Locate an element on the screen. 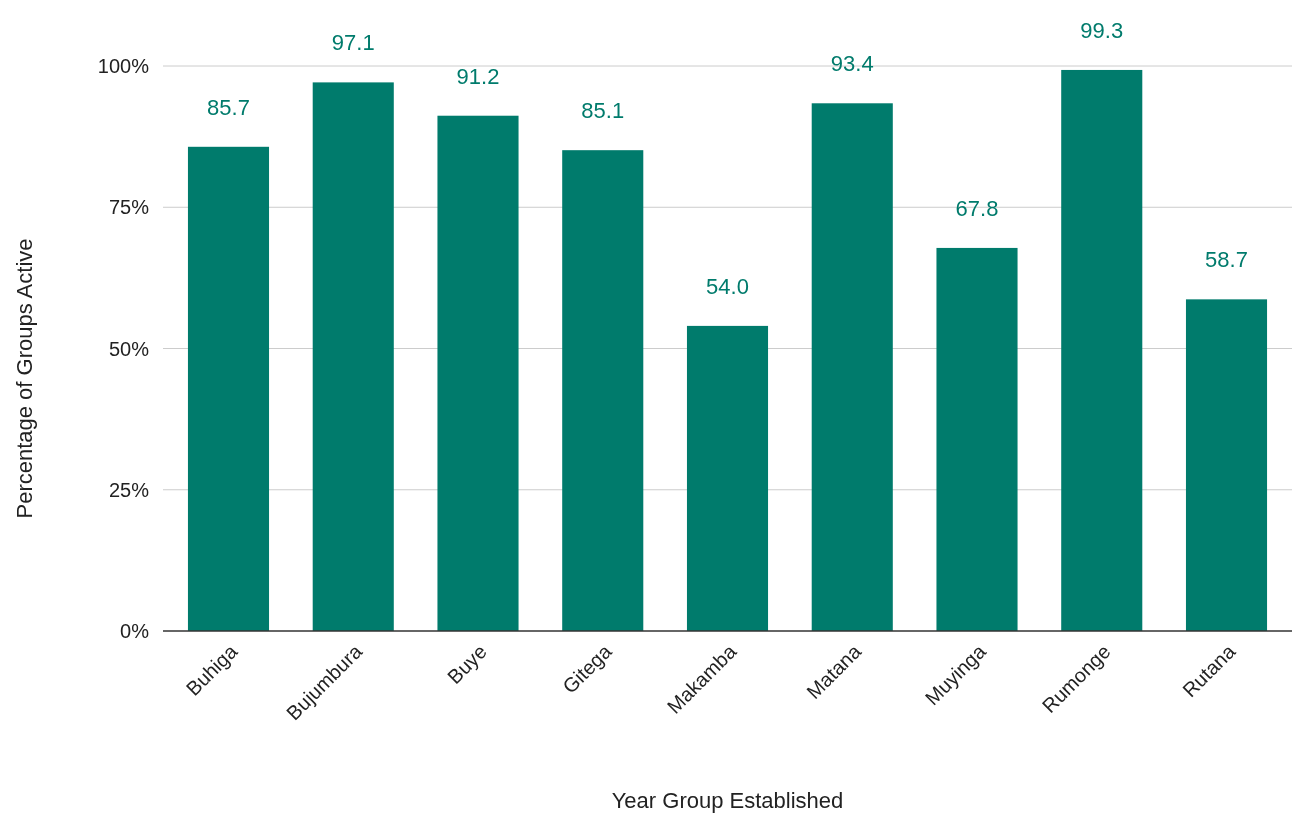 This screenshot has height=816, width=1292. data-label: 54.0 is located at coordinates (727, 286).